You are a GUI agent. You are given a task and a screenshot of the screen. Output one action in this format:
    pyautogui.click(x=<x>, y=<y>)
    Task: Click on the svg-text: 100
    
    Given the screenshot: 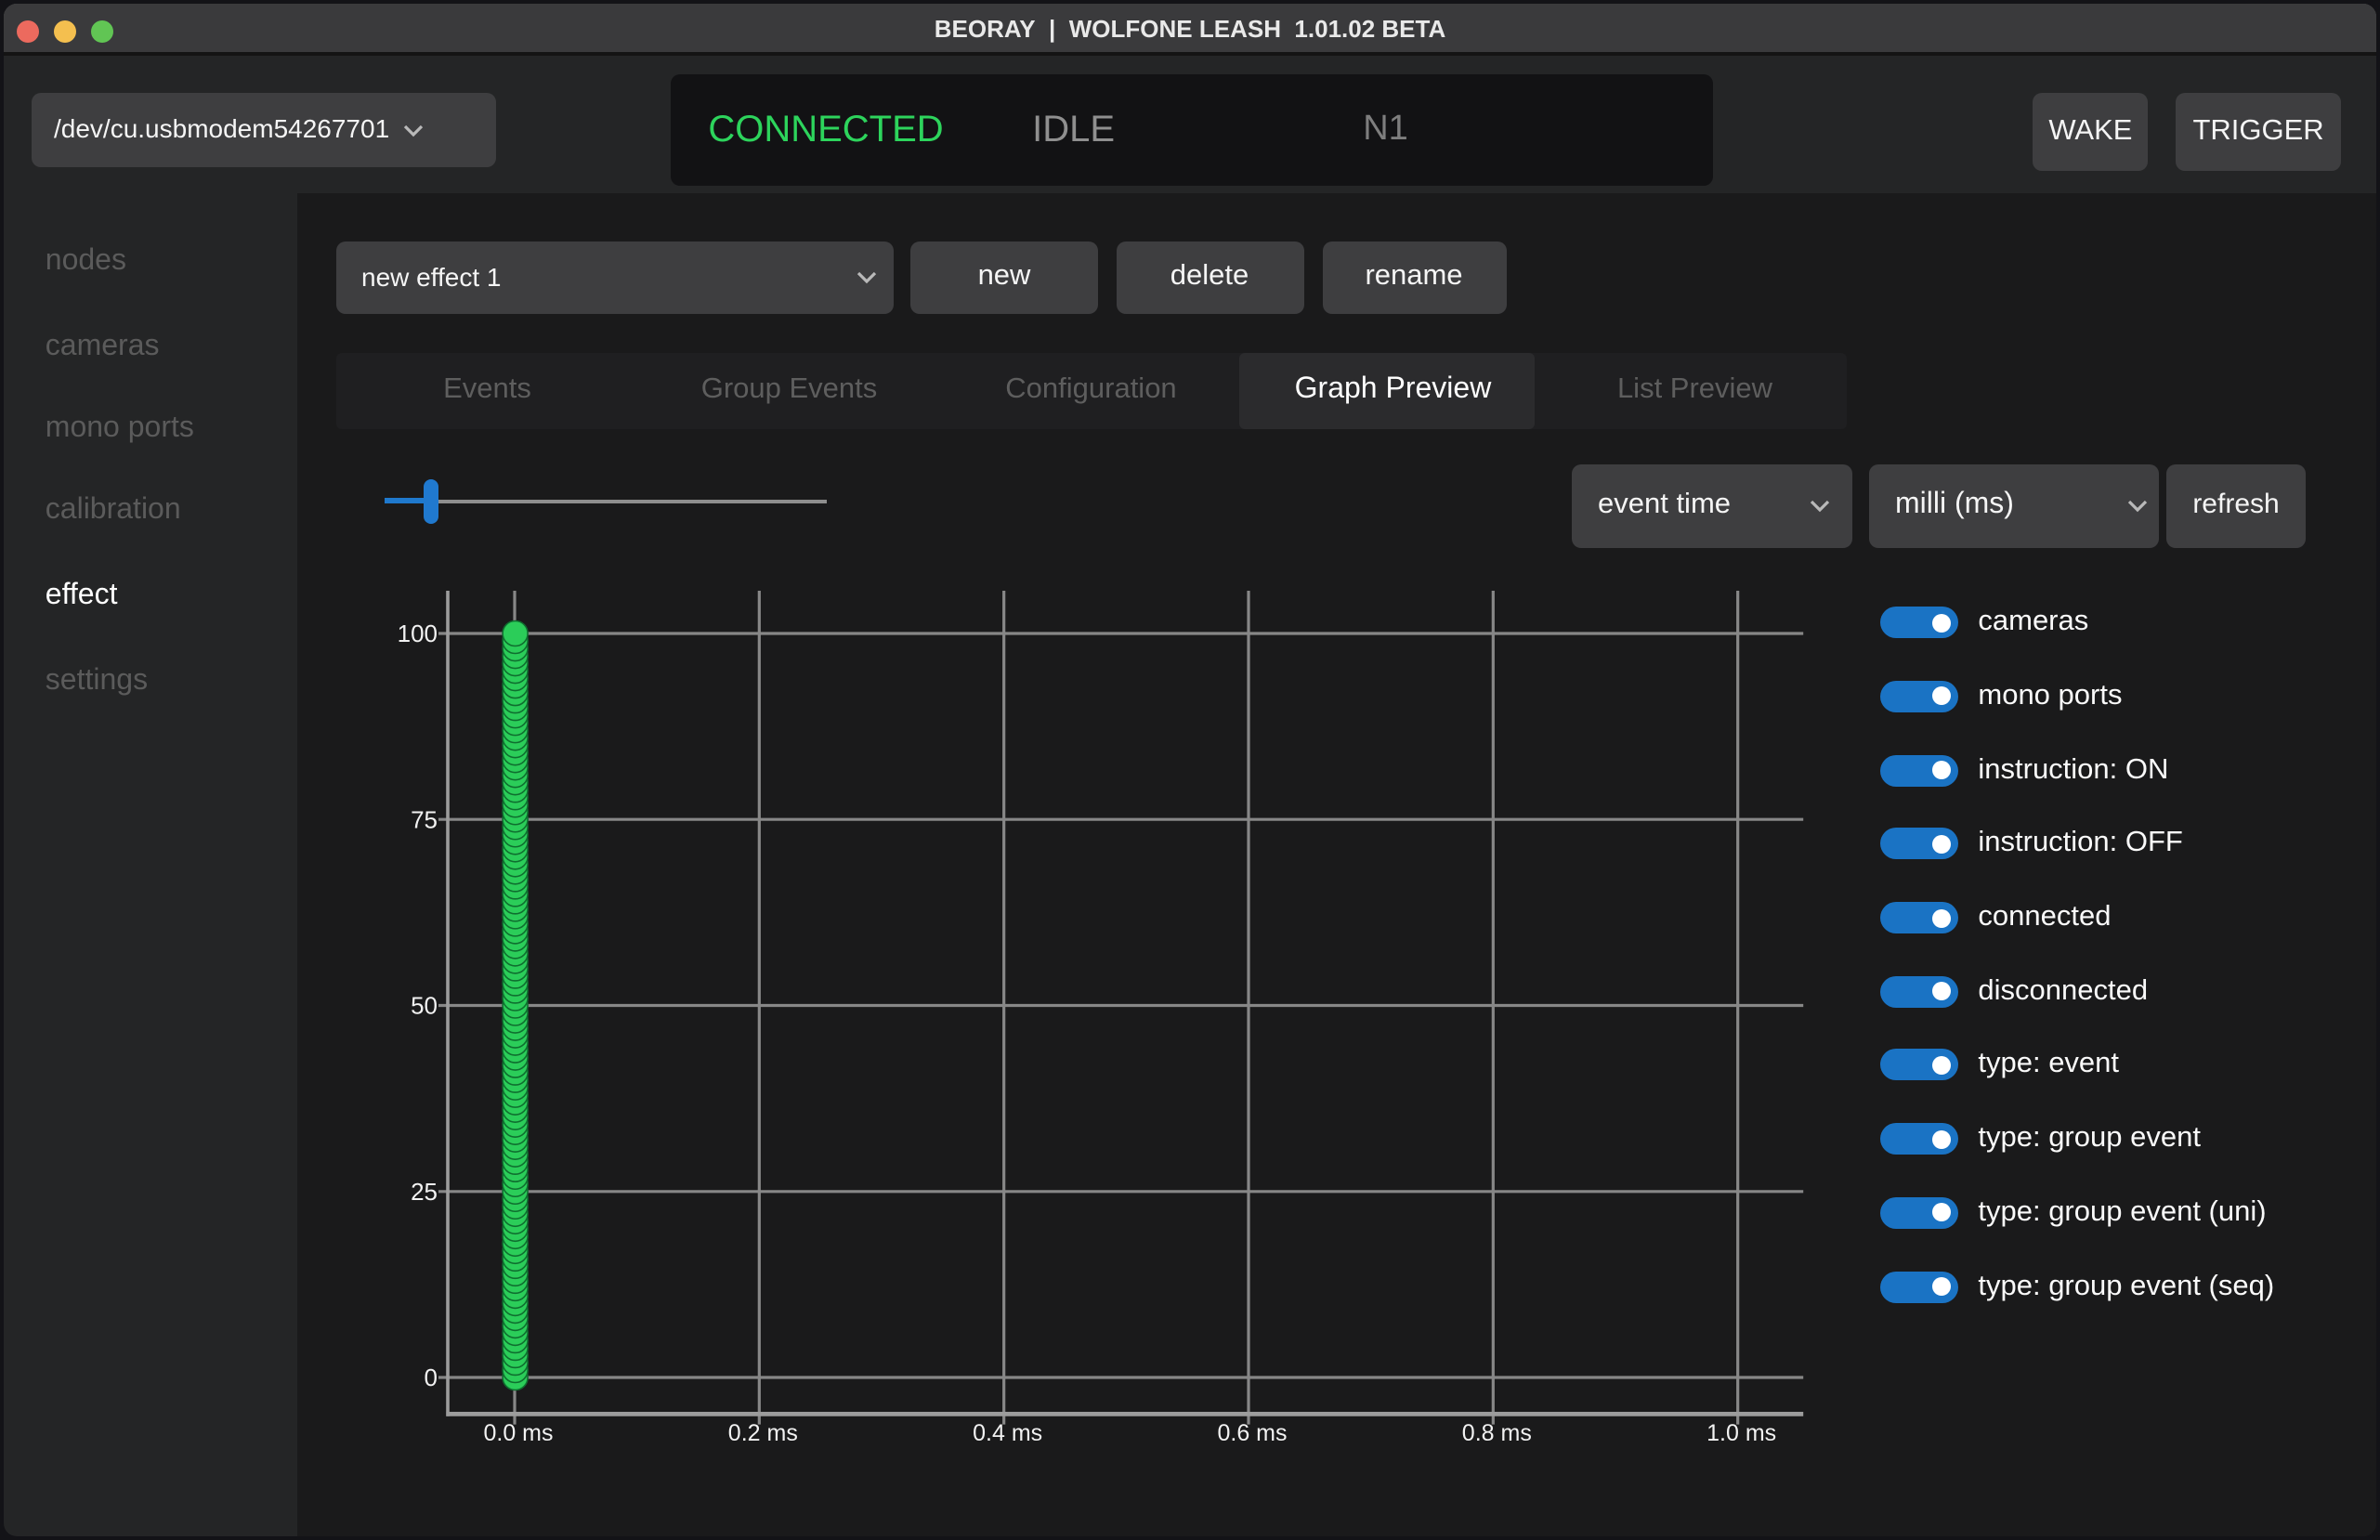 What is the action you would take?
    pyautogui.click(x=418, y=633)
    